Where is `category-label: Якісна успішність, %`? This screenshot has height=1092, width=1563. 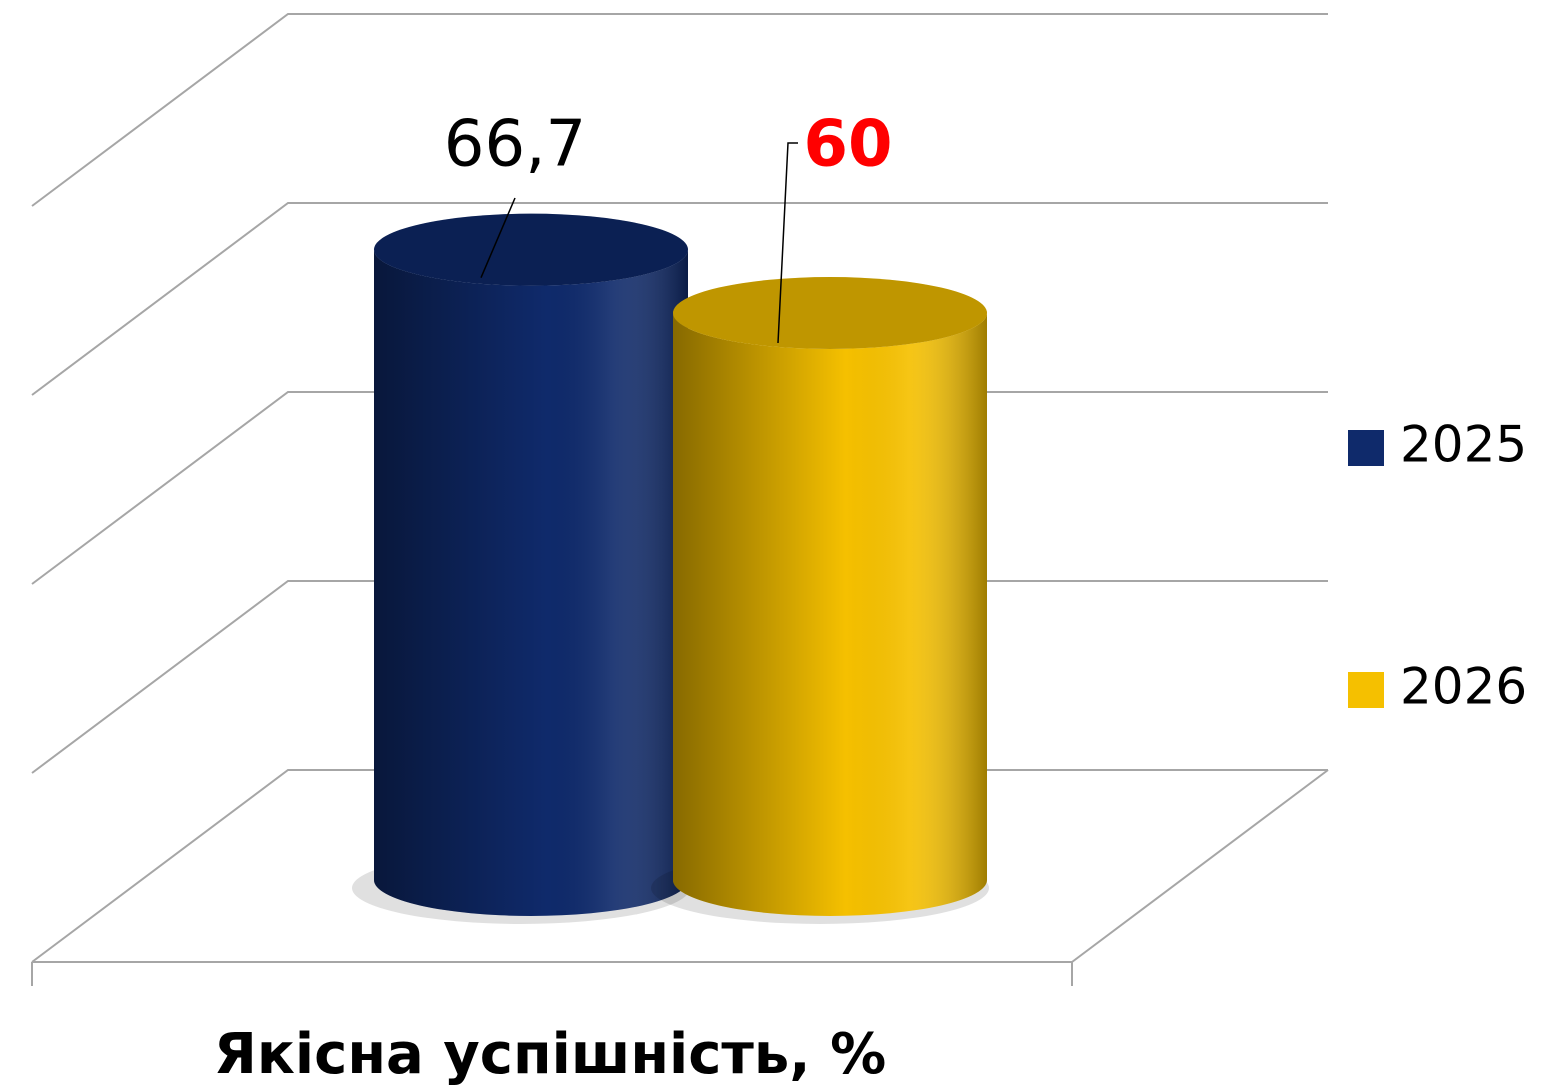
category-label: Якісна успішність, % is located at coordinates (550, 1054).